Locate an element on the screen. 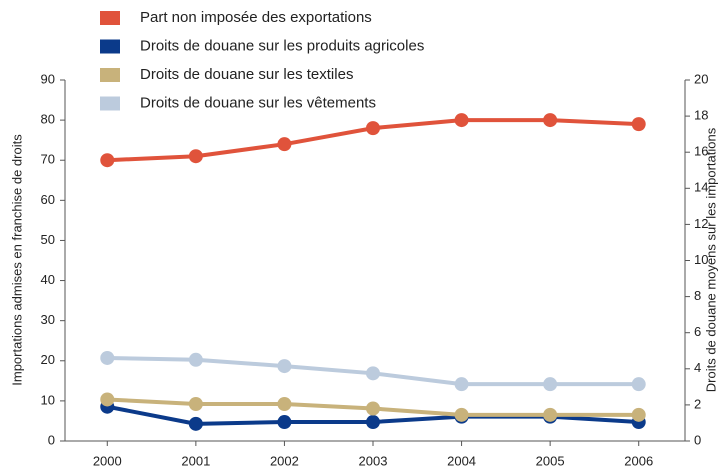 The height and width of the screenshot is (470, 726). legend-label: Part non imposée des exportations is located at coordinates (256, 17).